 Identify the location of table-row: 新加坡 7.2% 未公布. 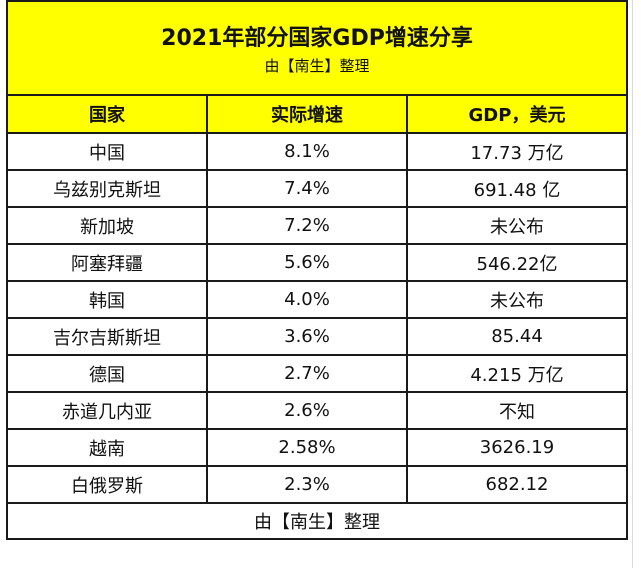
(317, 225).